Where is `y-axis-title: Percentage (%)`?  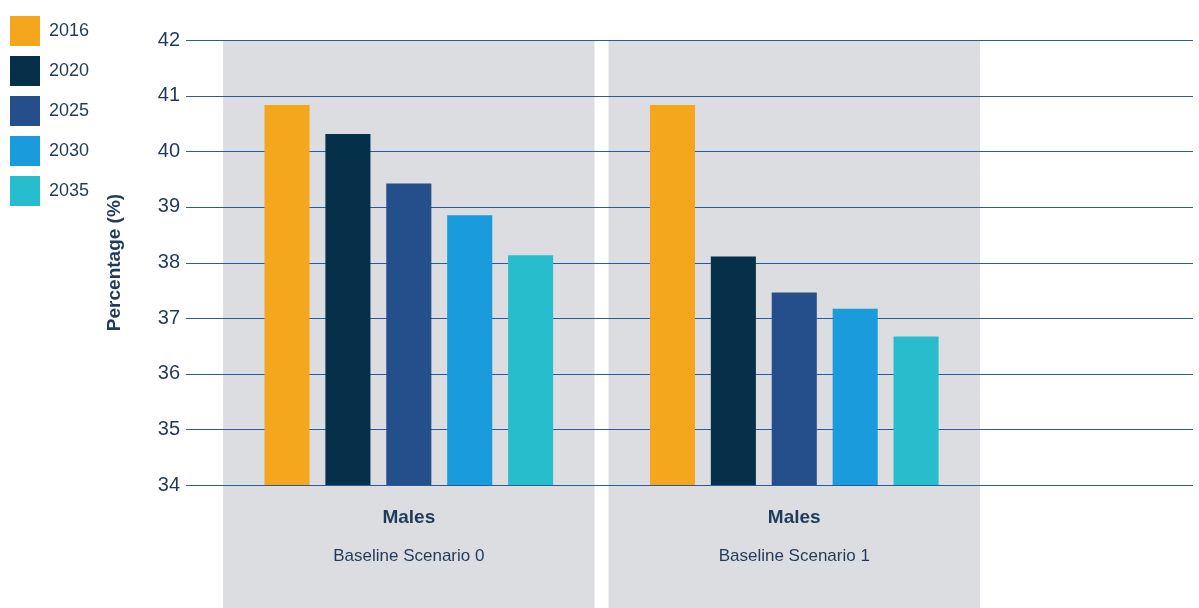 y-axis-title: Percentage (%) is located at coordinates (113, 262).